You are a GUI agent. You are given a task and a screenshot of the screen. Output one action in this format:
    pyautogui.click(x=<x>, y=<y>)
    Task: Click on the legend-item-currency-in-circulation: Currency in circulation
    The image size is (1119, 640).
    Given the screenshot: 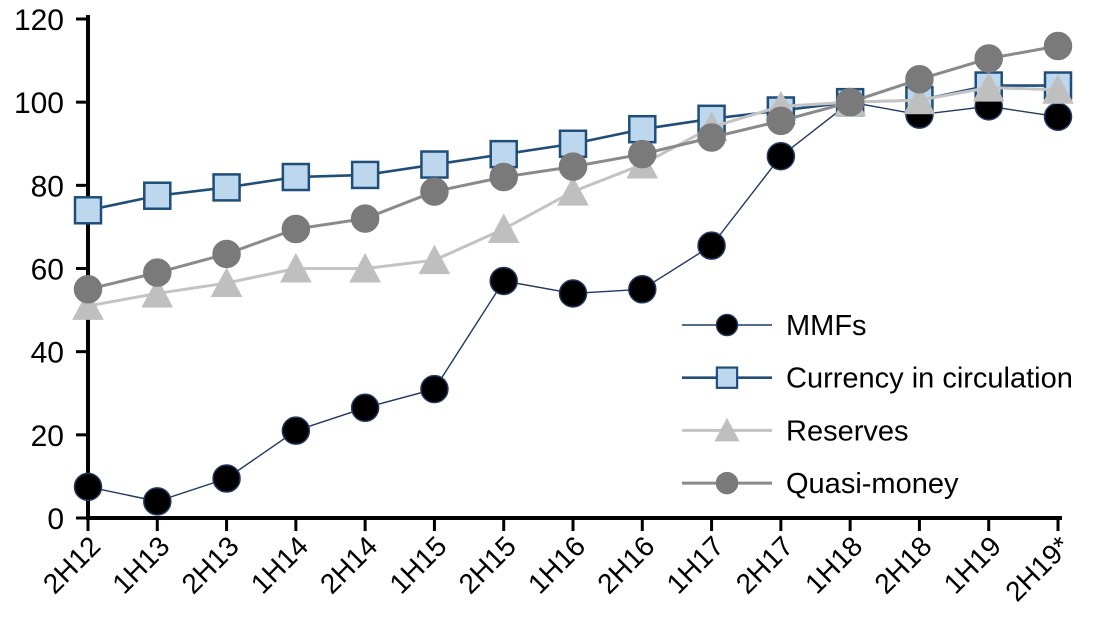 What is the action you would take?
    pyautogui.click(x=877, y=379)
    